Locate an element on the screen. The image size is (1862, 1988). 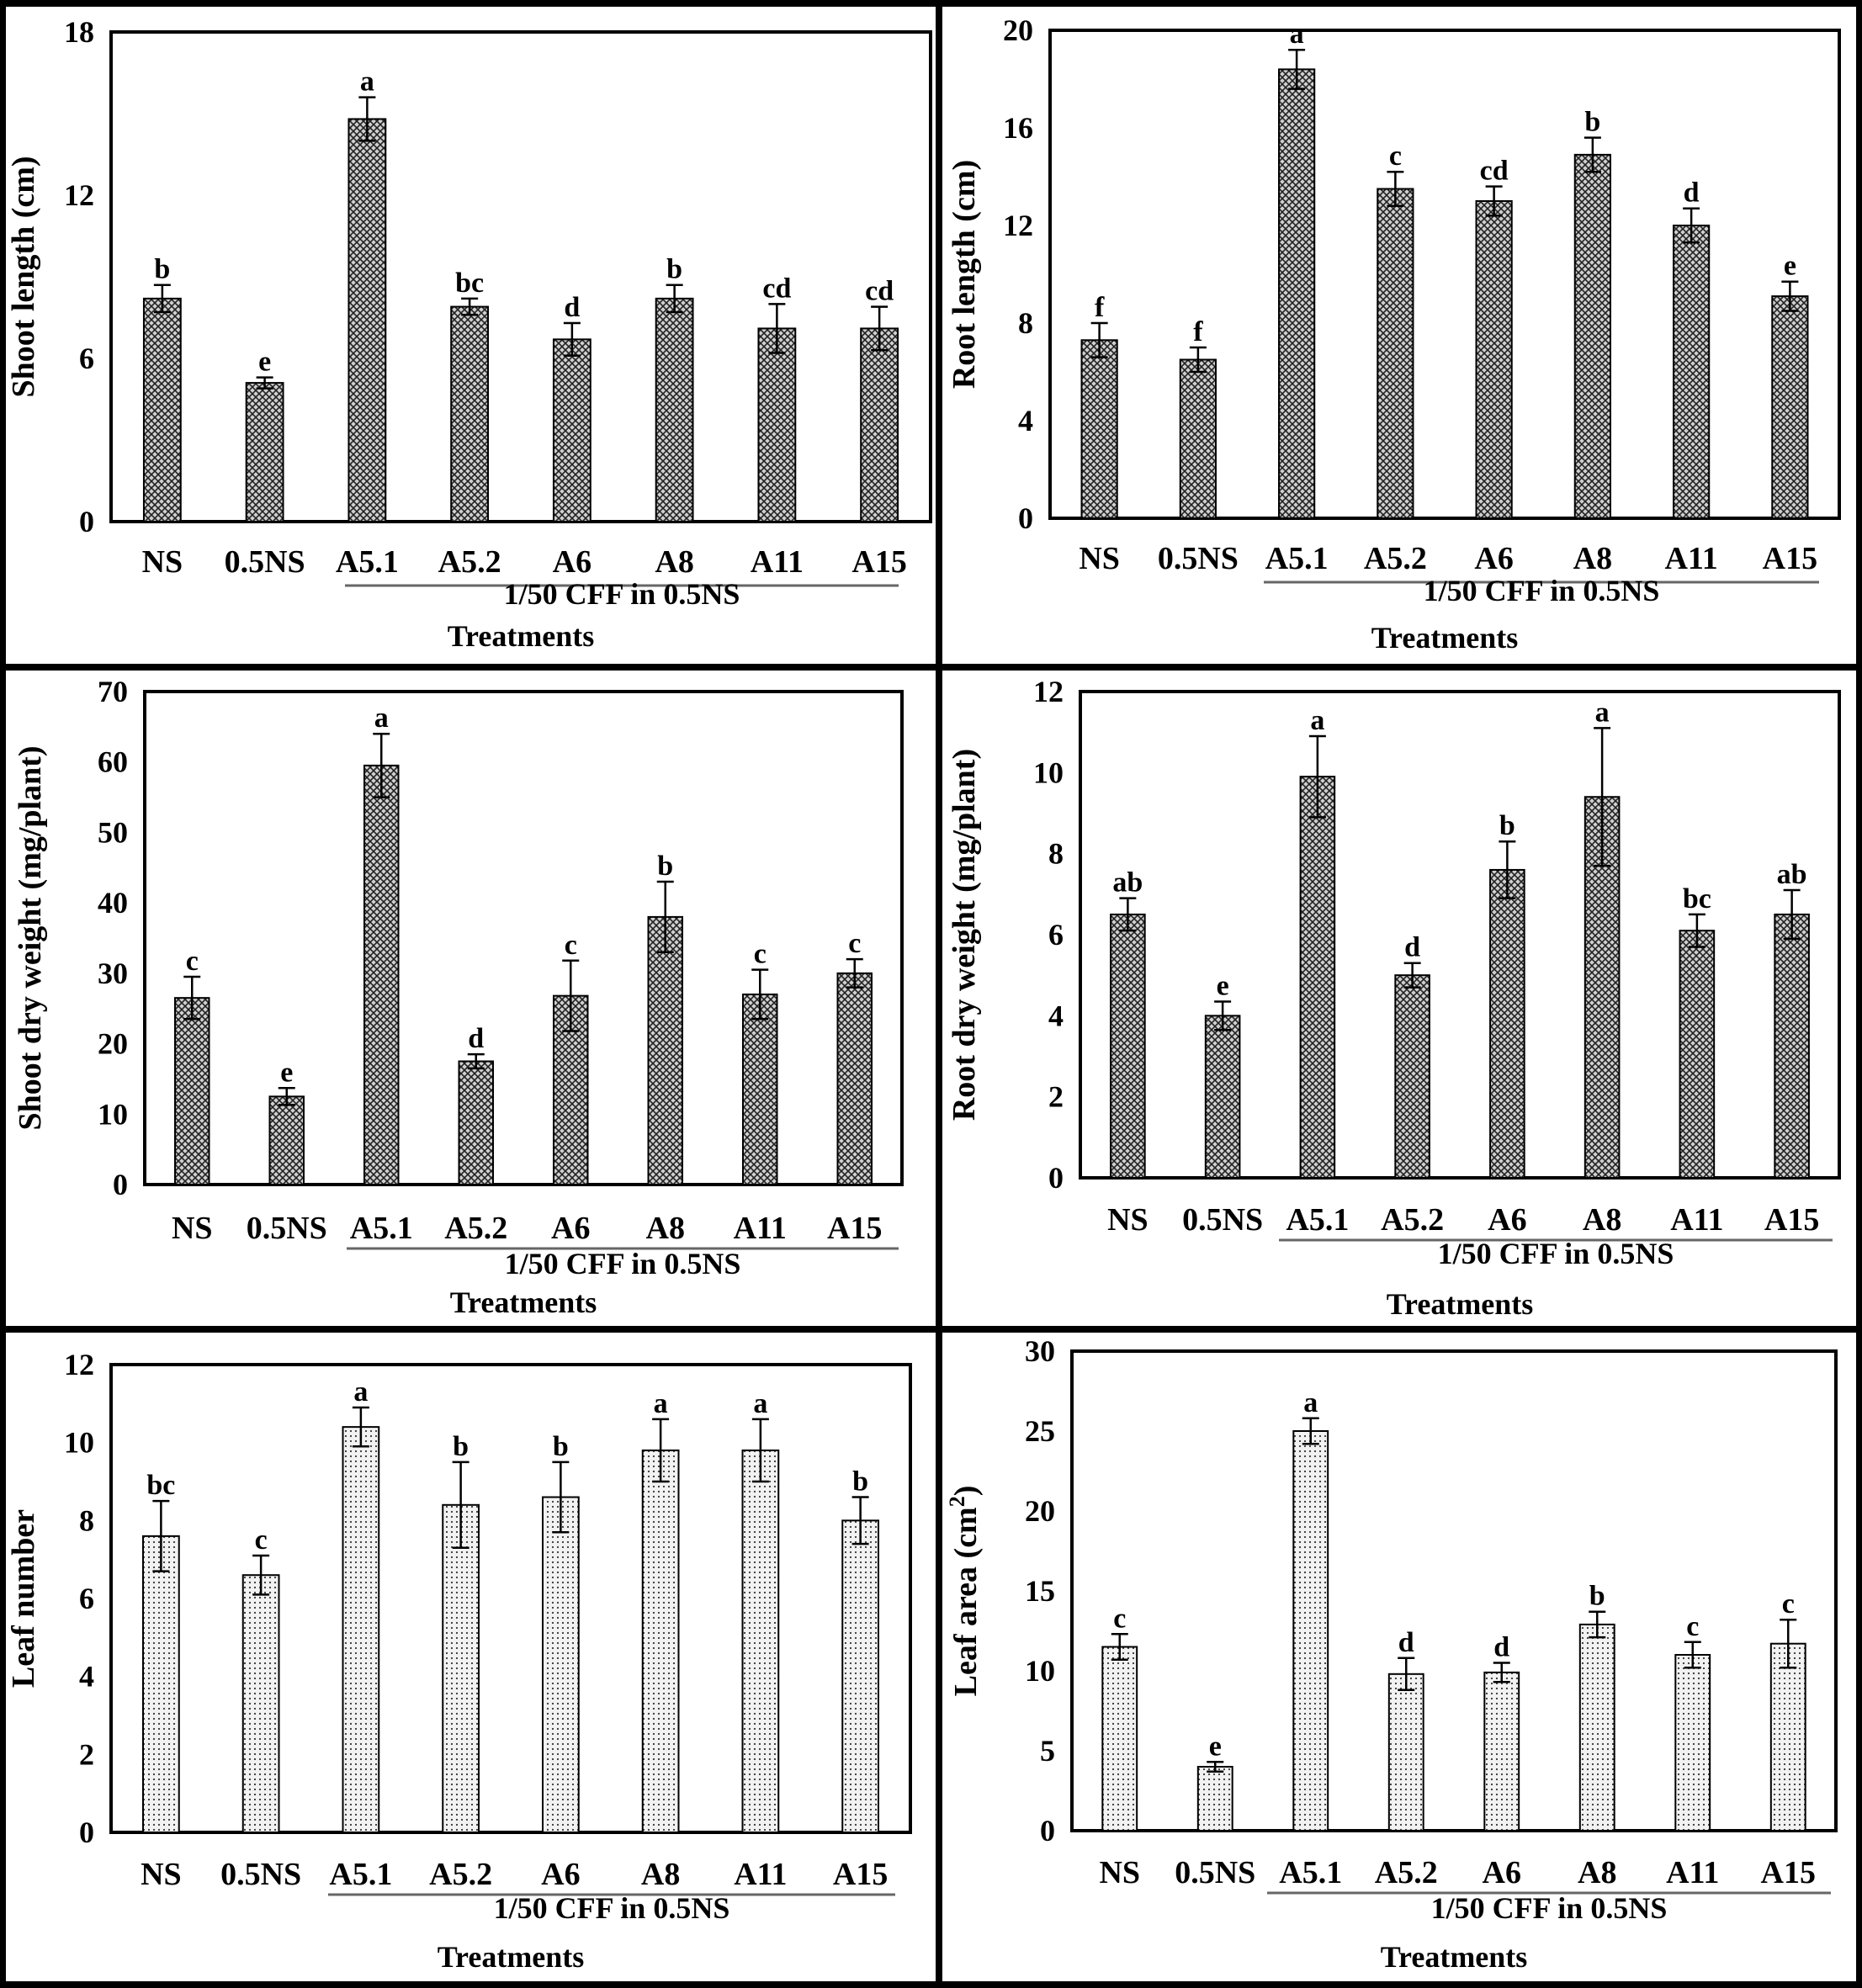
y-axis-label: Shoot dry weight (mg/plant) is located at coordinates (30, 937).